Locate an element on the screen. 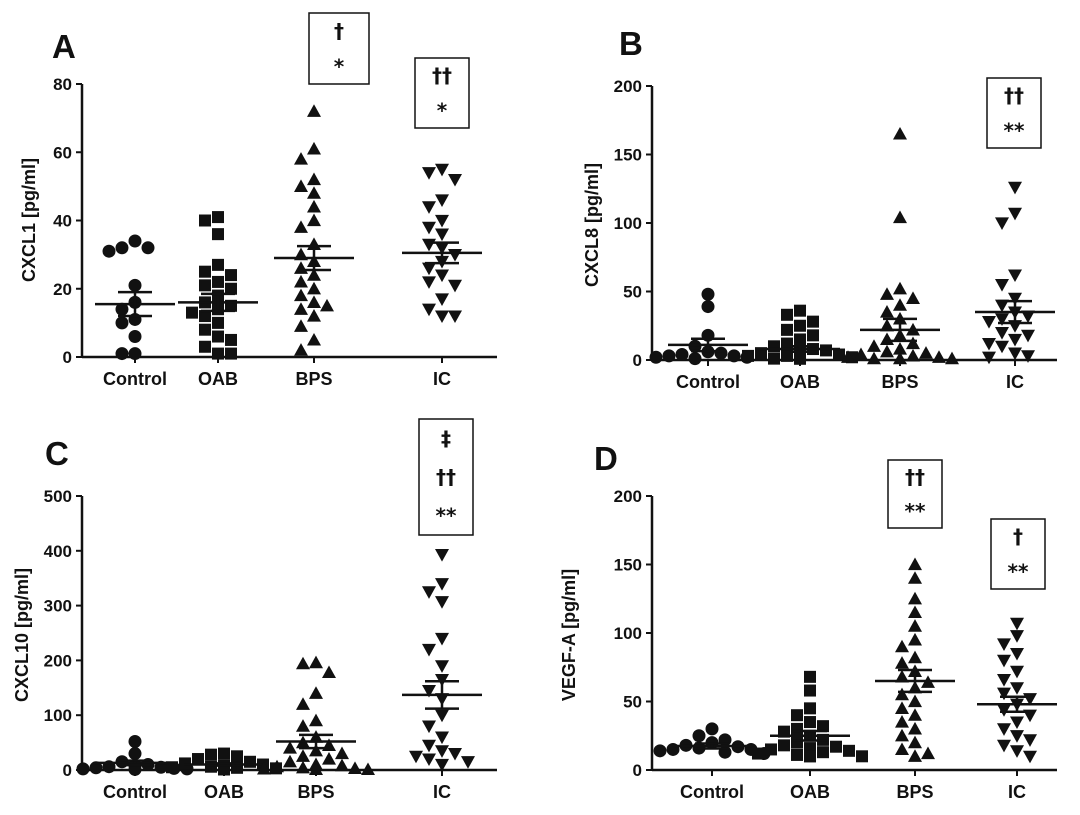 Image resolution: width=1080 pixels, height=815 pixels. y-tick-label: 200 is located at coordinates (628, 496).